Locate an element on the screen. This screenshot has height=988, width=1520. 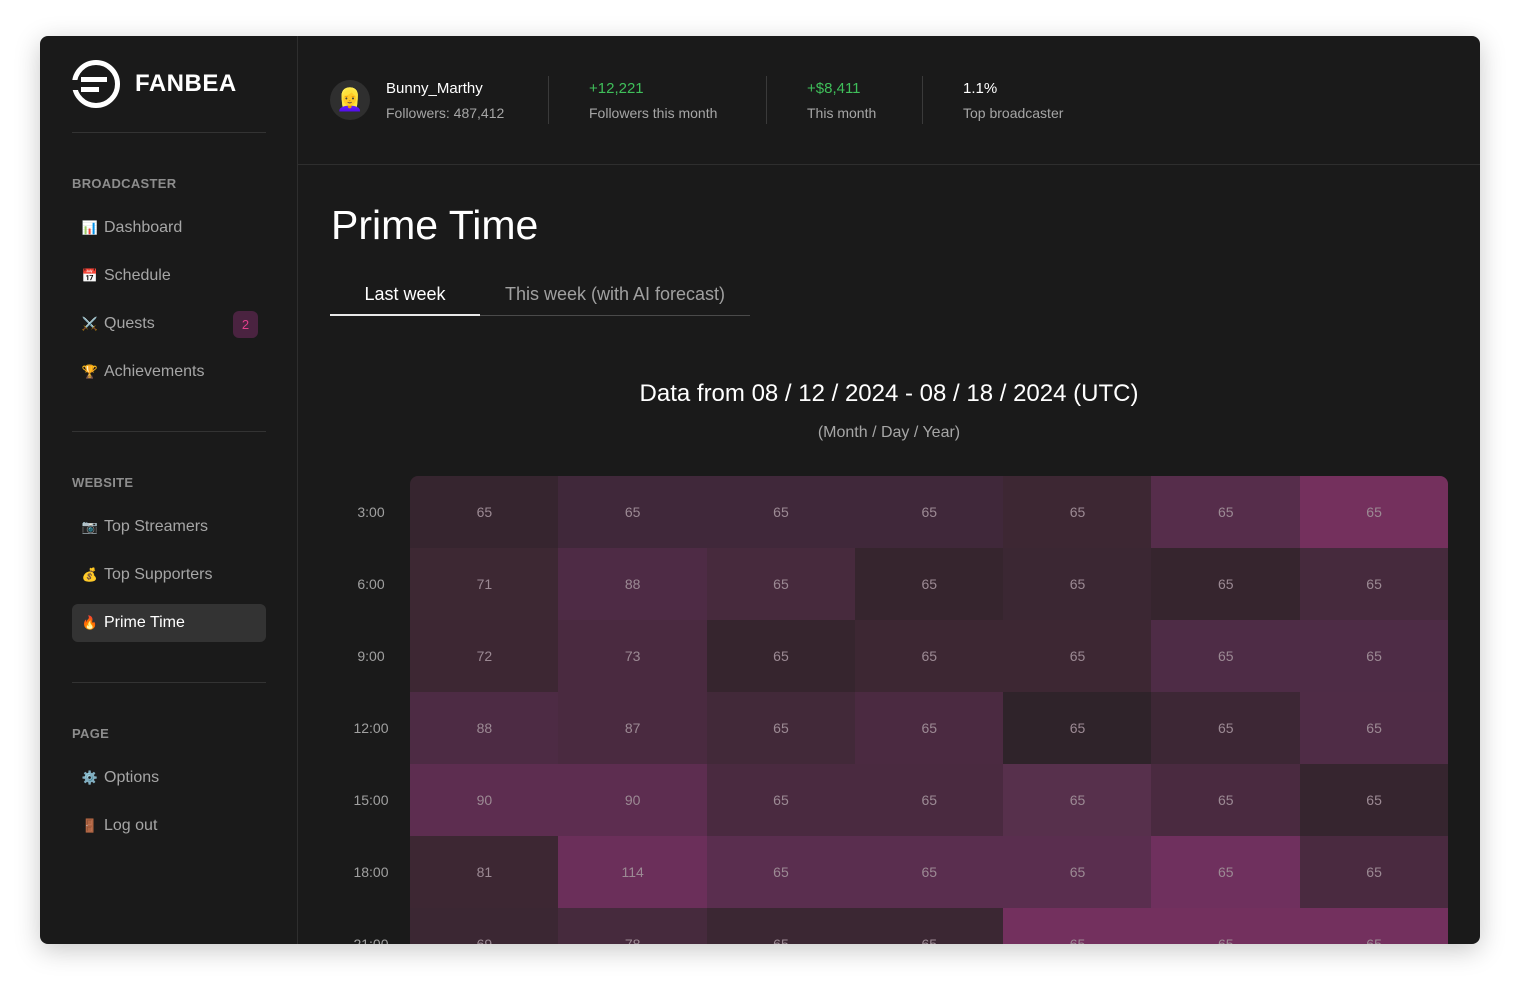
heatmap-row-label: 18:00 is located at coordinates (371, 872).